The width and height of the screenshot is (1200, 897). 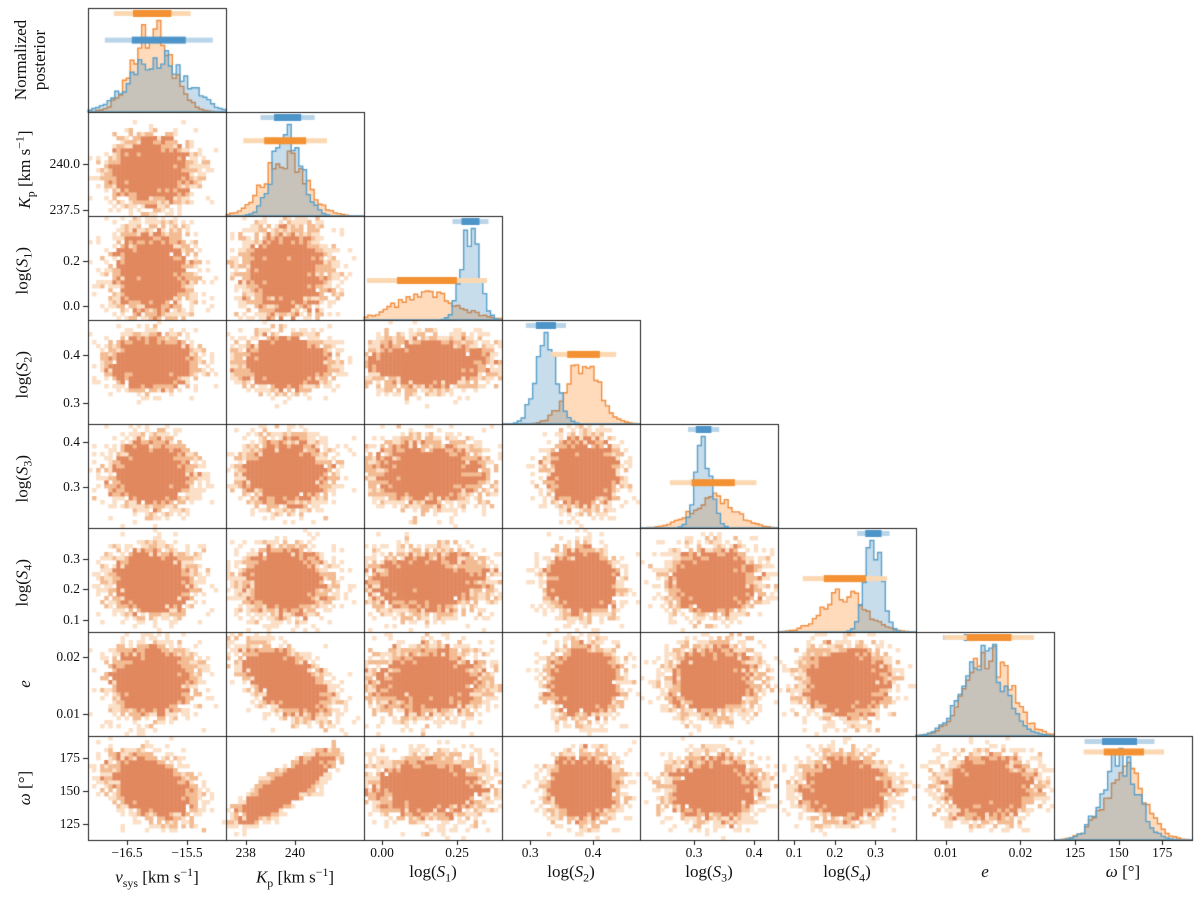 I want to click on x-axis-label-S4: log(S4), so click(x=847, y=873).